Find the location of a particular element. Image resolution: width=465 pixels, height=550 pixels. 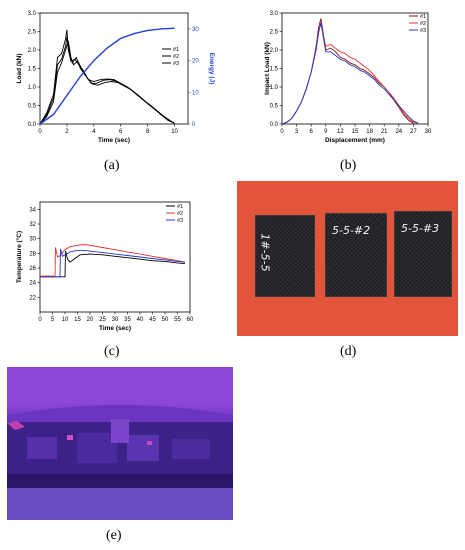

x-tick-label: 18 is located at coordinates (369, 132).